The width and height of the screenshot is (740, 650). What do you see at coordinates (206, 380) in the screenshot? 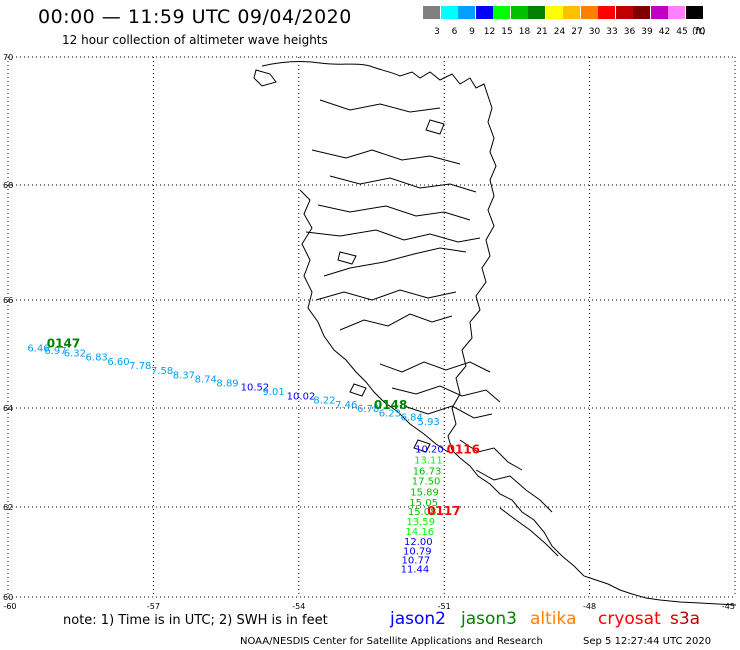
I see `wave-height-value: 8.74` at bounding box center [206, 380].